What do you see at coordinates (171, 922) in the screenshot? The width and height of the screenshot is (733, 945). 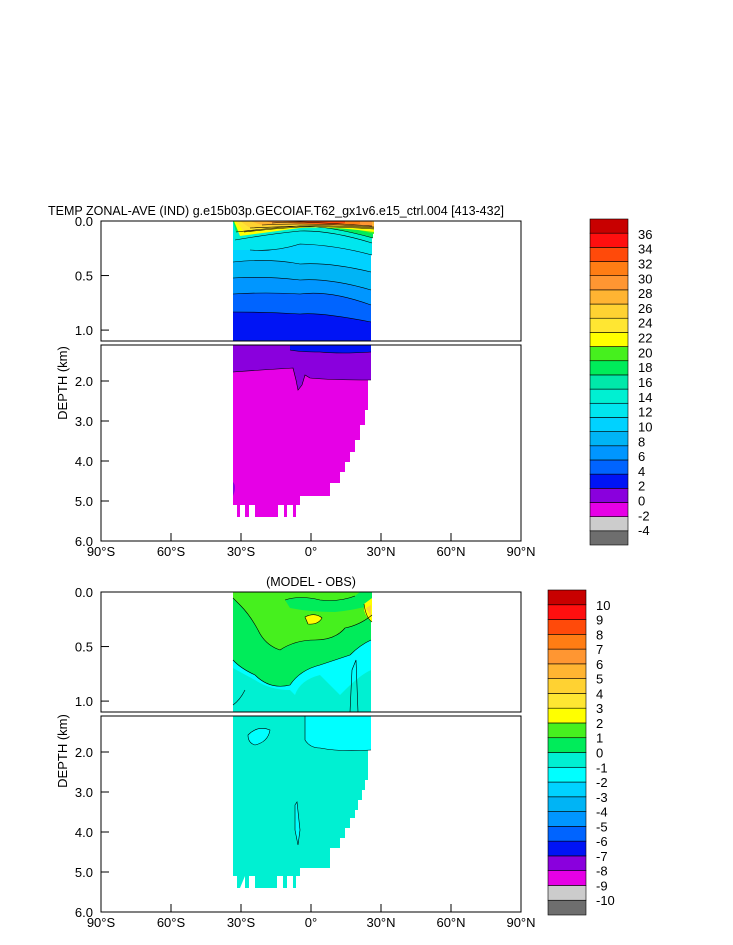 I see `x-tick-label: 60°S` at bounding box center [171, 922].